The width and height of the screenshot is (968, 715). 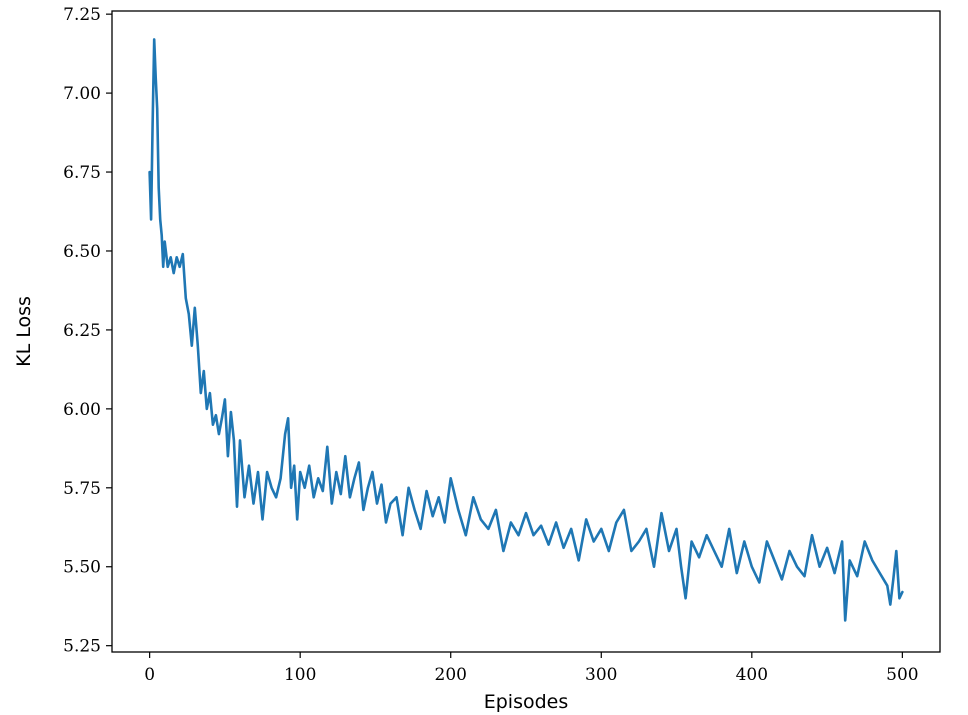 What do you see at coordinates (82, 15) in the screenshot?
I see `y-tick-label: 7.25` at bounding box center [82, 15].